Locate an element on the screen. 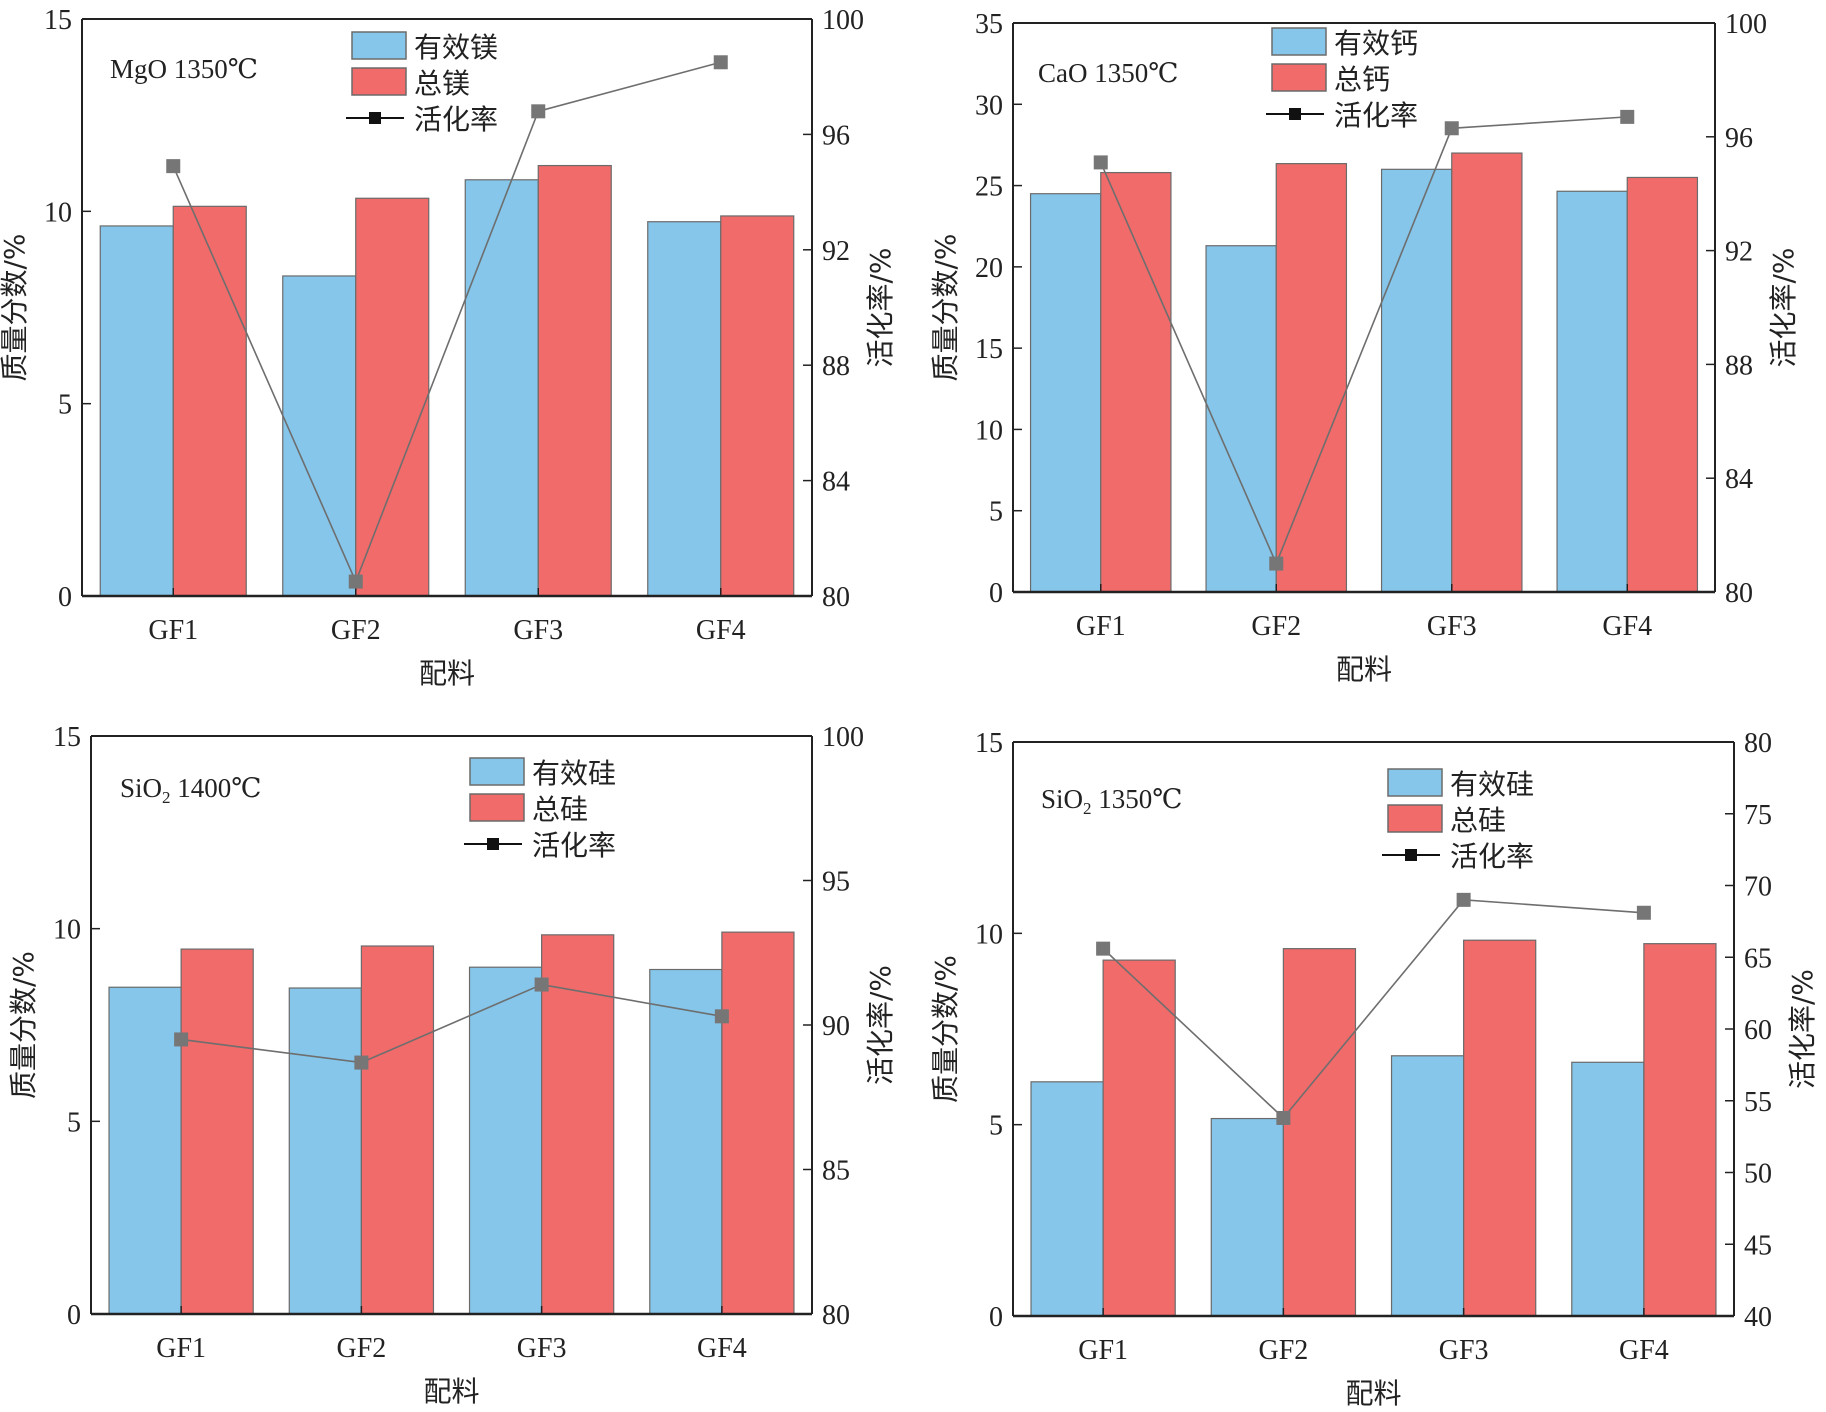 This screenshot has width=1826, height=1412. bar-有效硅-GF1 is located at coordinates (145, 1150).